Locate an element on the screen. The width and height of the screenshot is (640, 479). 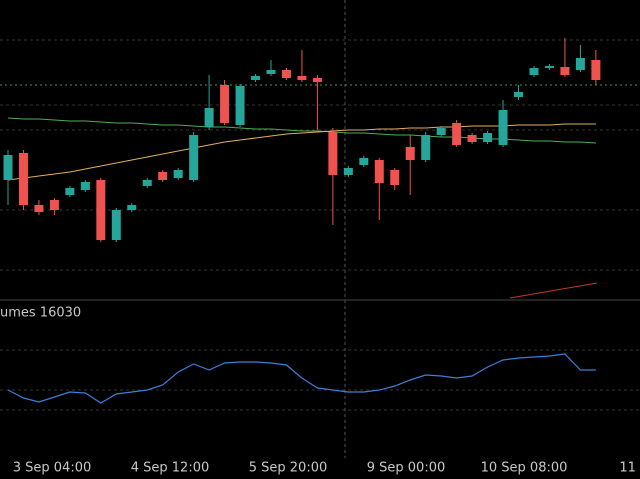
x-tick-label: 11 Sep is located at coordinates (629, 468).